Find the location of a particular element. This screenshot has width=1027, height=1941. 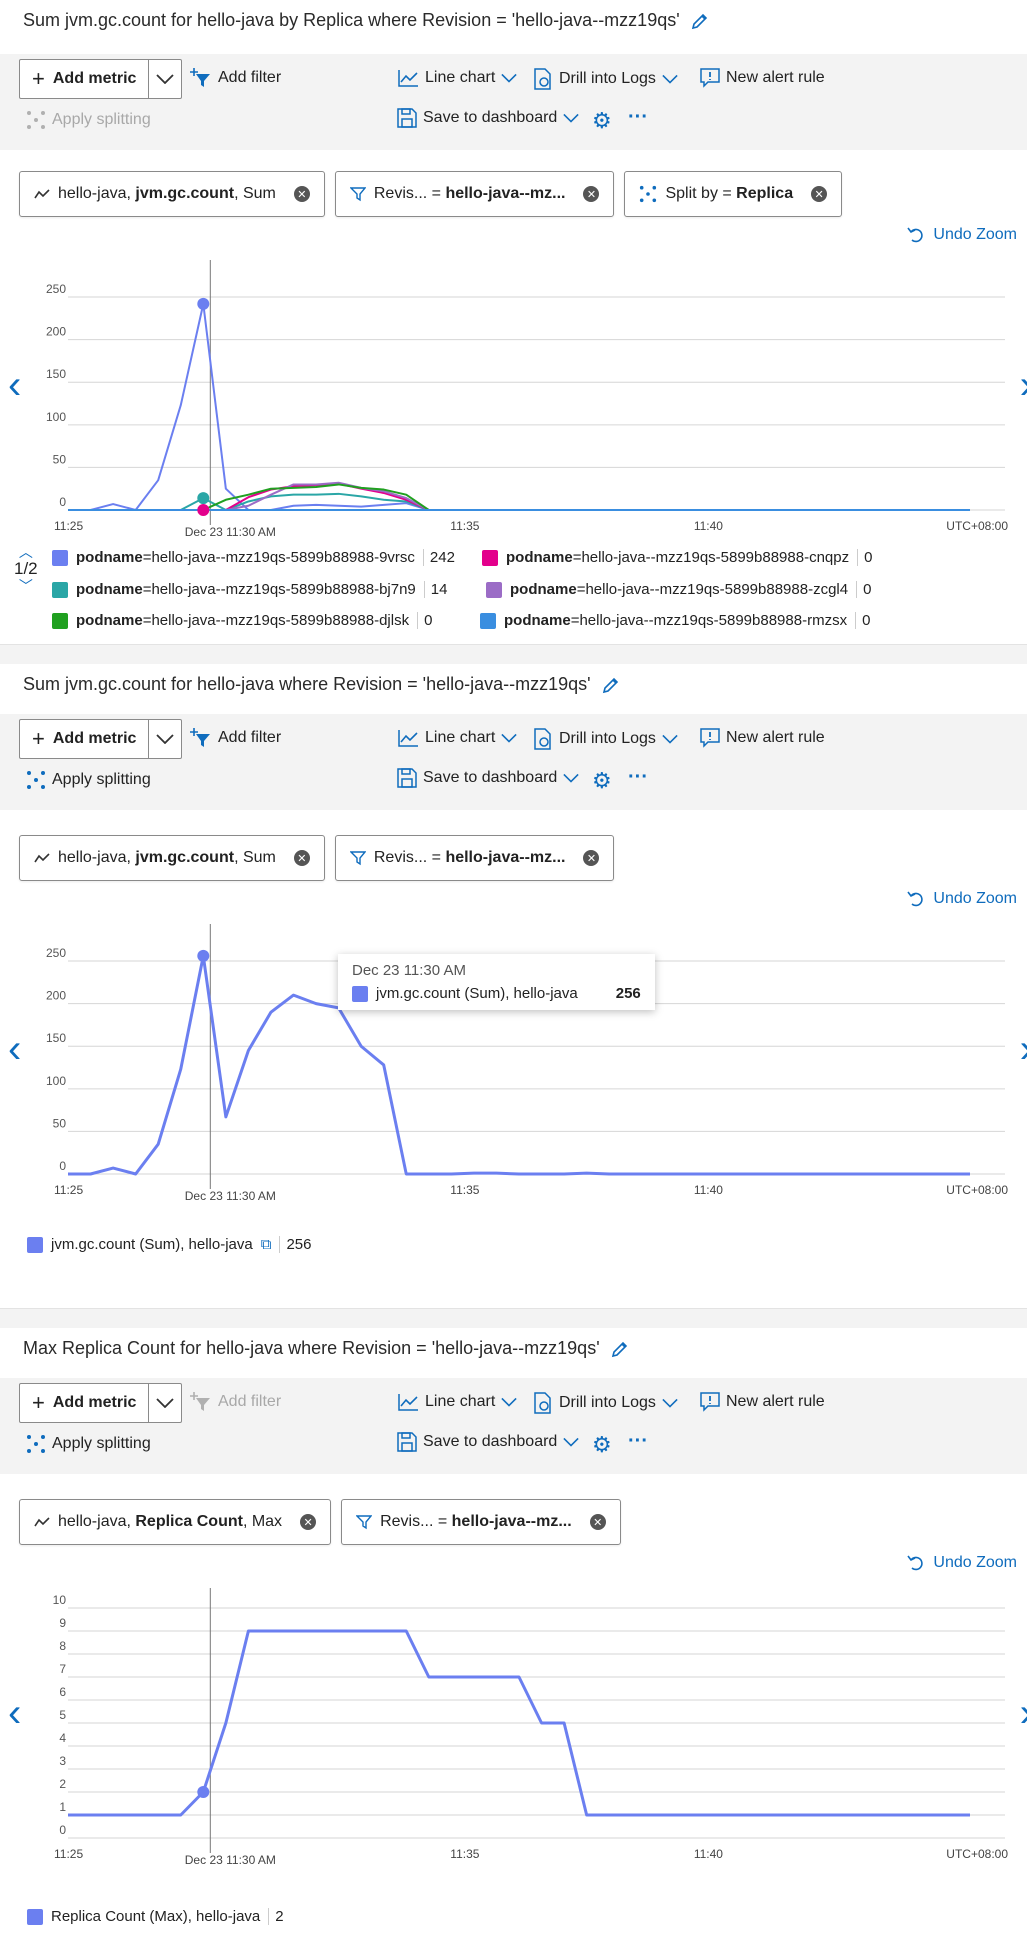

chevron-up-icon: ︿ is located at coordinates (25, 552).